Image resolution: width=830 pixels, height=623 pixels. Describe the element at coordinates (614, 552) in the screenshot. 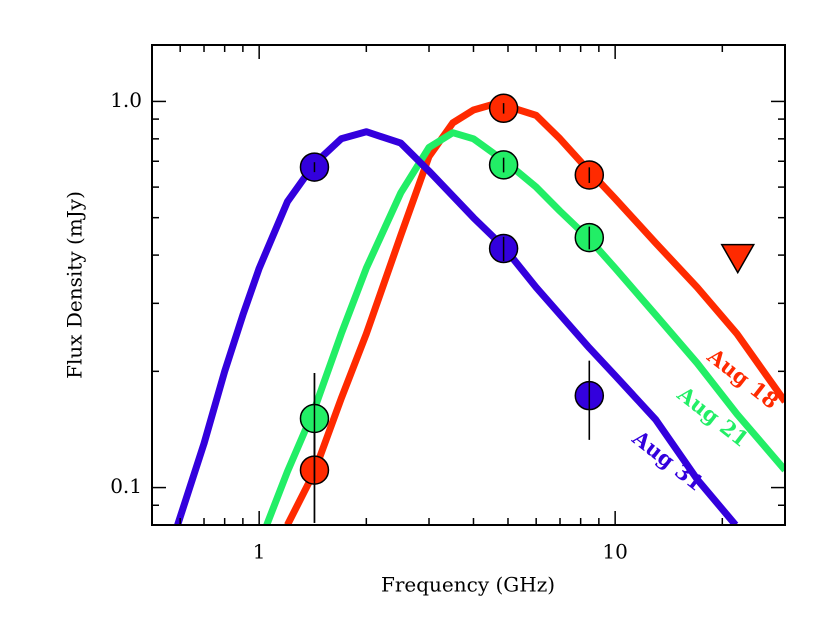

I see `x-tick-label: 10` at that location.